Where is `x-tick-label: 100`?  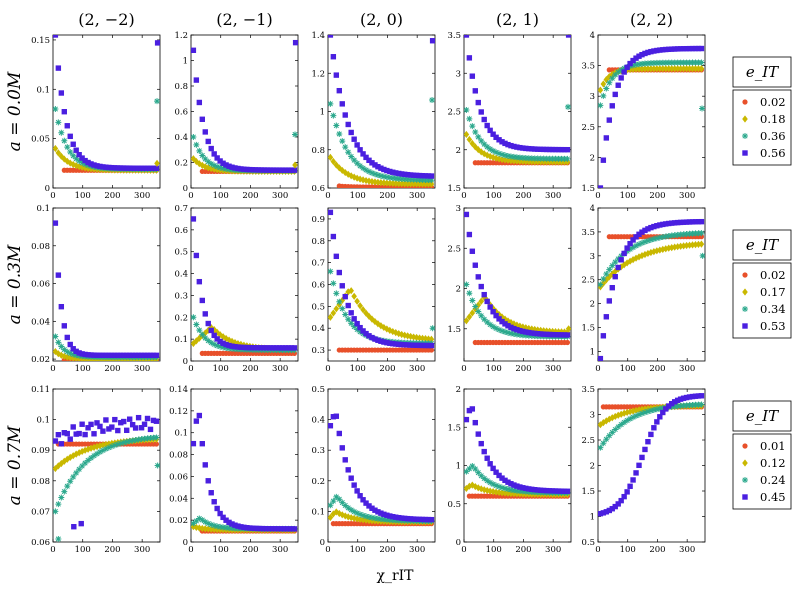
x-tick-label: 100 is located at coordinates (494, 550).